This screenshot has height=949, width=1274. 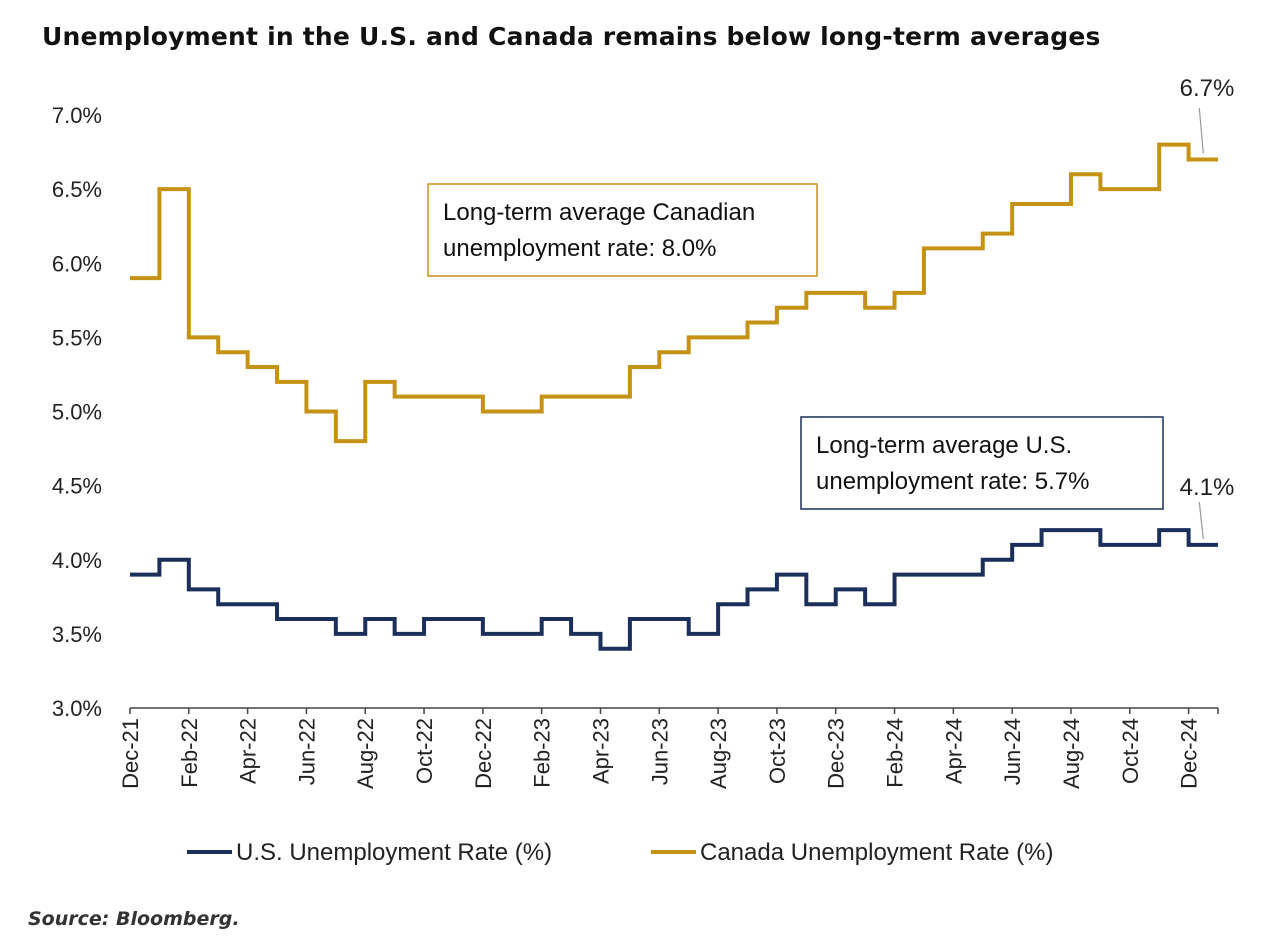 I want to click on us-end-label: 4.1%, so click(x=1207, y=487).